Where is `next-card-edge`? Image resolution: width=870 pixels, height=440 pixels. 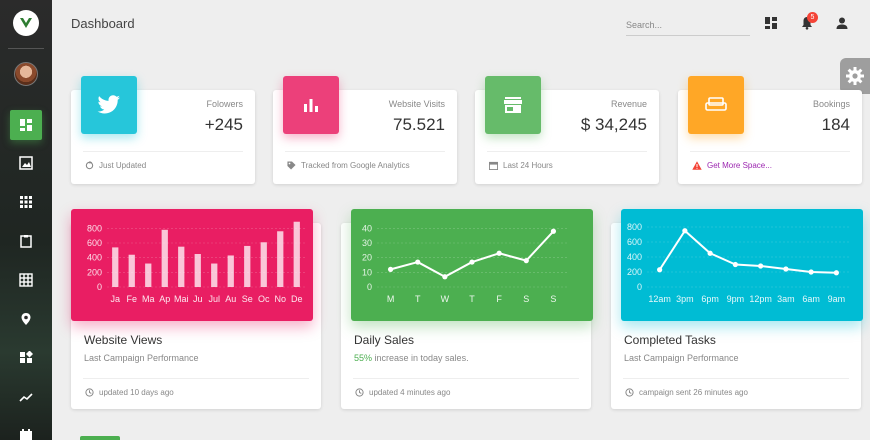
next-card-edge is located at coordinates (100, 438).